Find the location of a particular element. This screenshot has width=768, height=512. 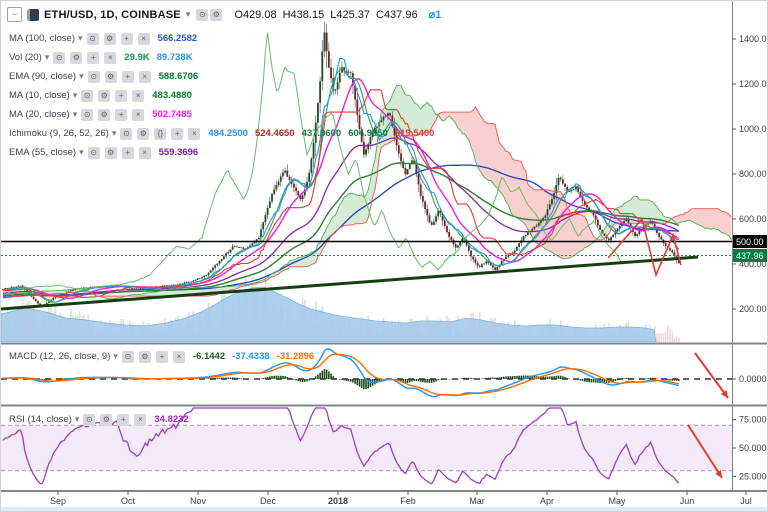

indicator-3-close-icon: × is located at coordinates (138, 95).